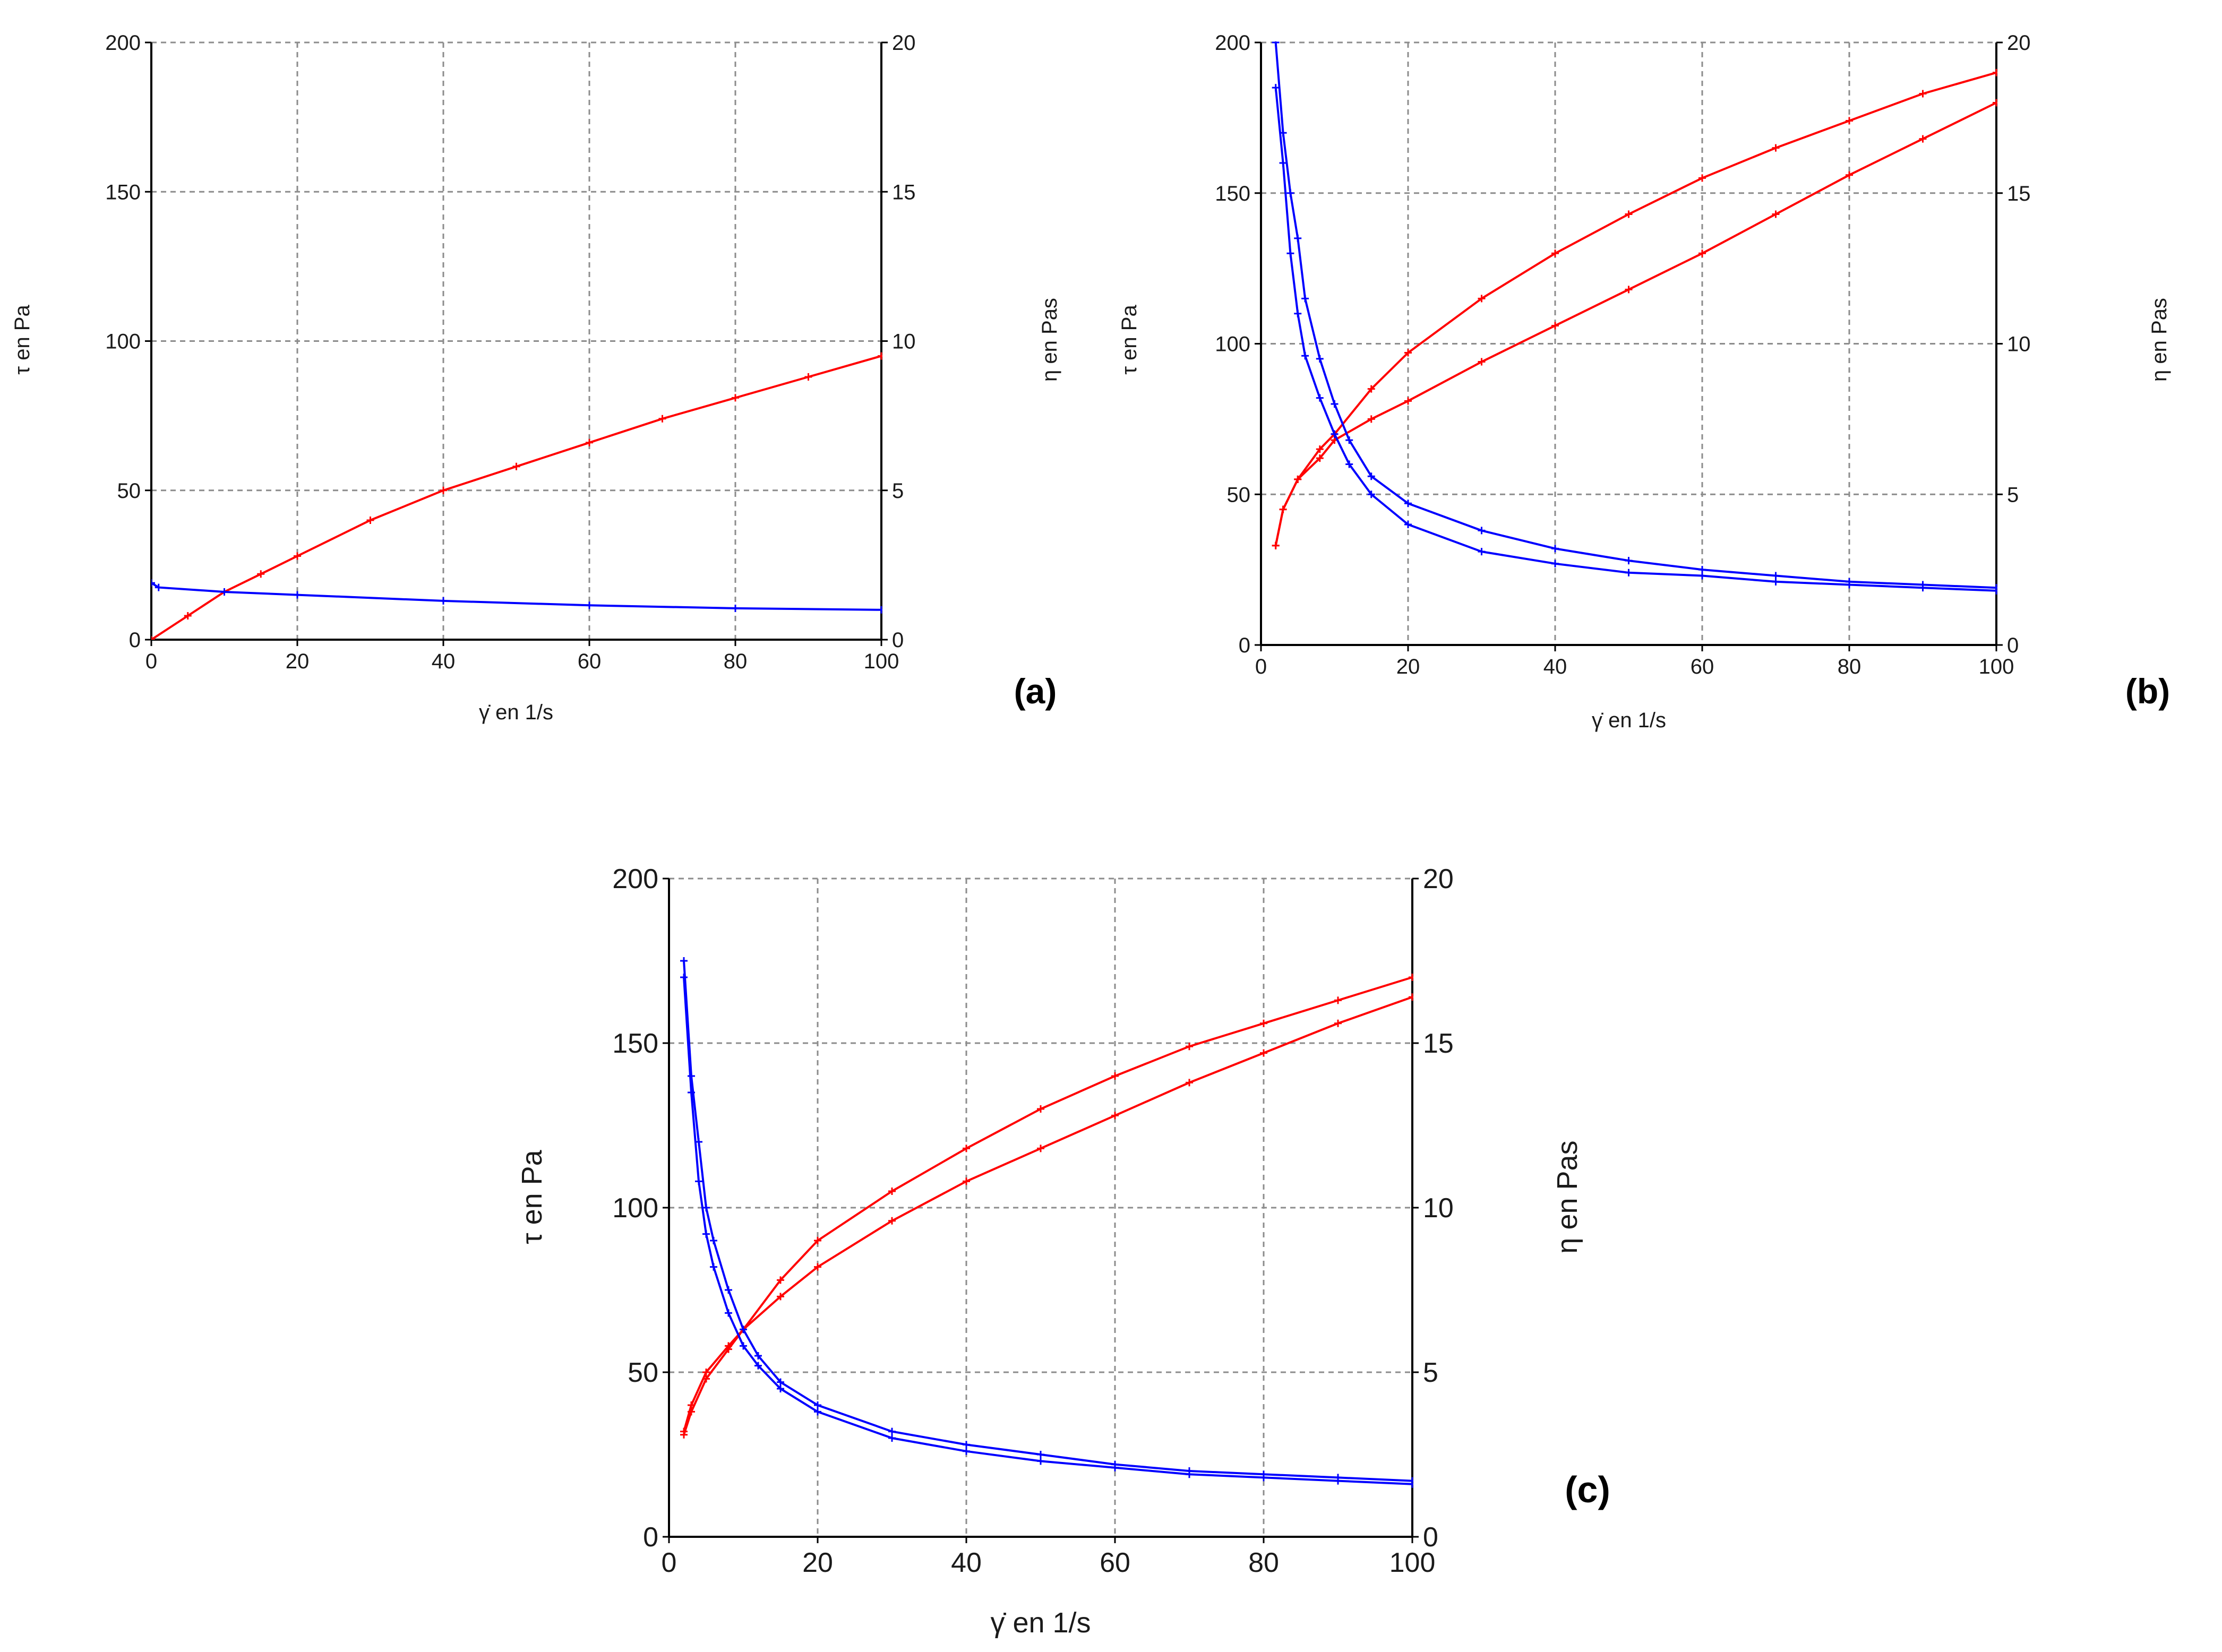 The width and height of the screenshot is (2222, 1652). Describe the element at coordinates (1438, 1043) in the screenshot. I see `y-right-tick-label: 15` at that location.